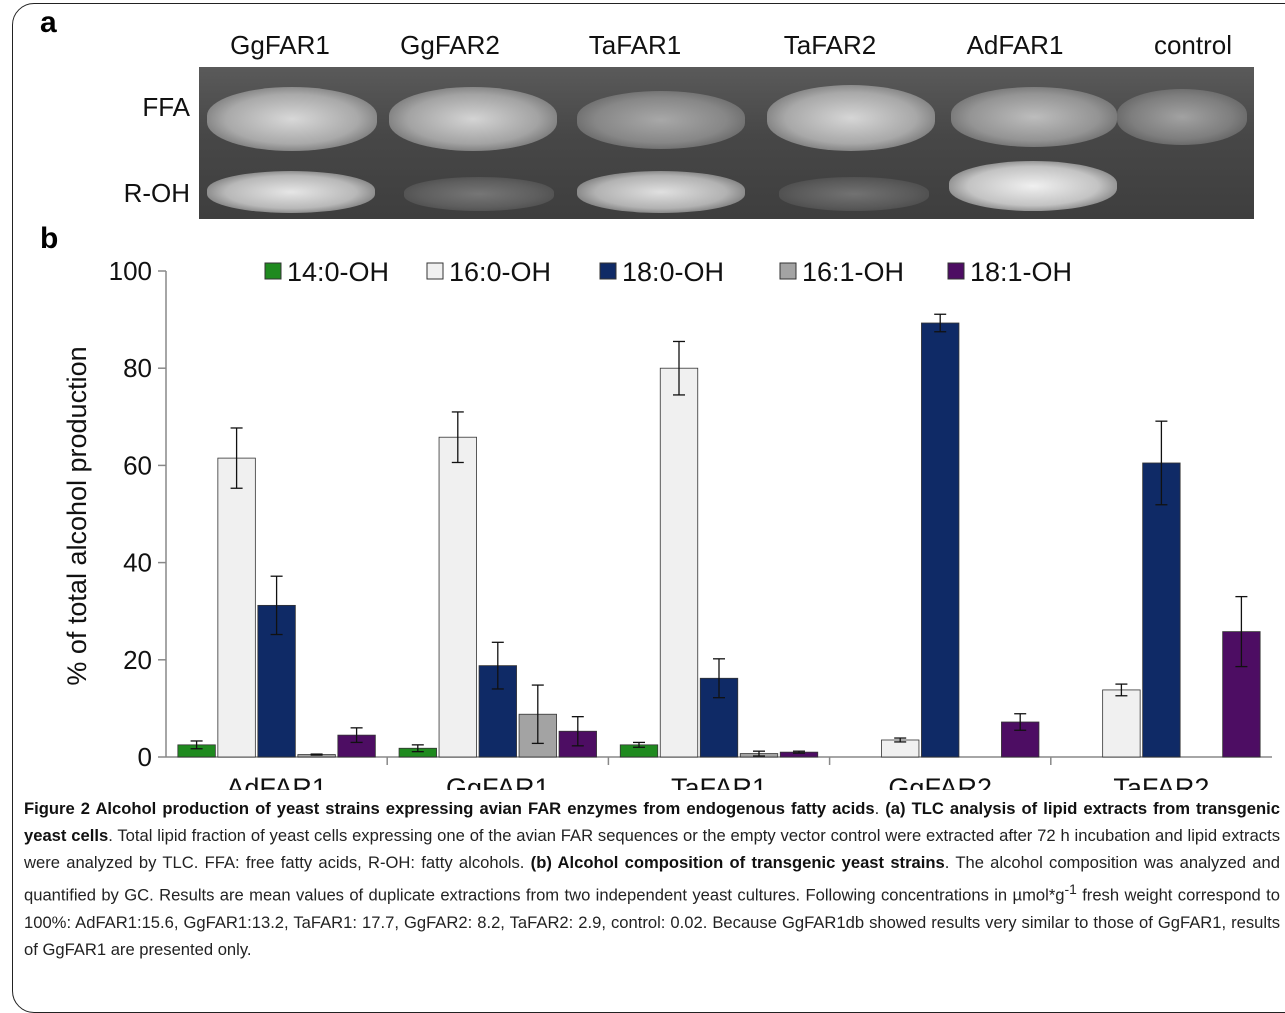 Image resolution: width=1285 pixels, height=1013 pixels. I want to click on y-tick-label: 80, so click(137, 368).